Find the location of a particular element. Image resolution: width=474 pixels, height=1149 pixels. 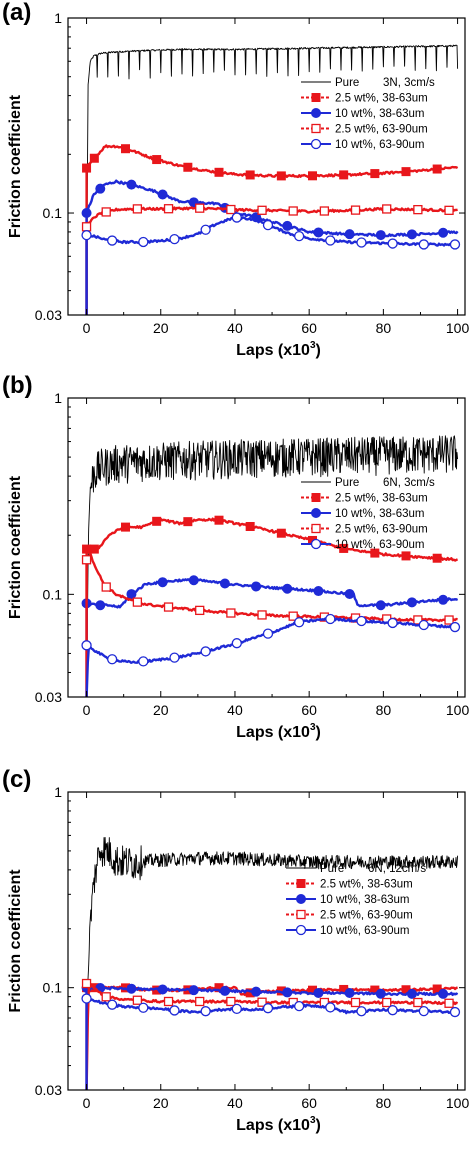

y-tick-label: 0.1 is located at coordinates (53, 594).